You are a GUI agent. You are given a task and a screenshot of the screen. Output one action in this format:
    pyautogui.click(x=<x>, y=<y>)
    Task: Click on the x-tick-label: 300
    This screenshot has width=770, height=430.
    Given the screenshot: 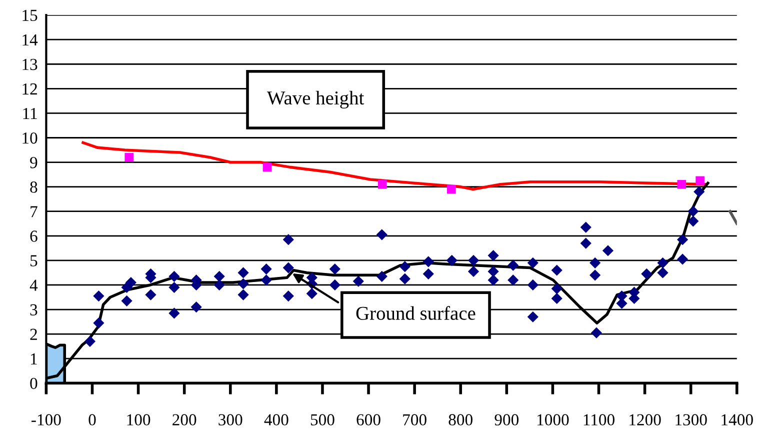 What is the action you would take?
    pyautogui.click(x=230, y=420)
    